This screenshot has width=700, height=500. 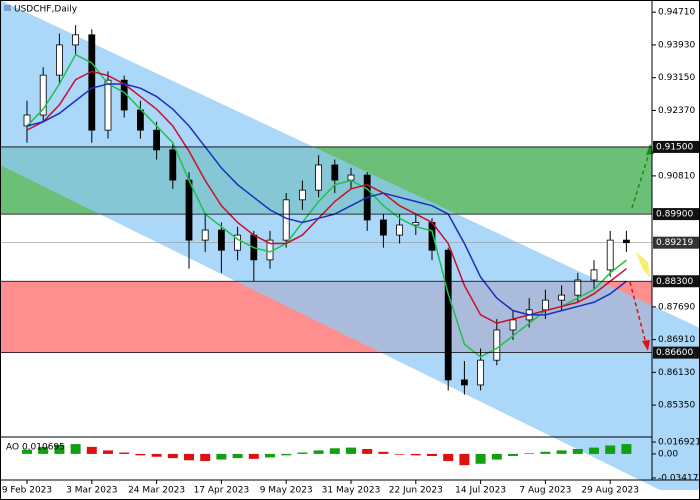 What do you see at coordinates (610, 491) in the screenshot?
I see `x-tick-label: 29 Aug 2023` at bounding box center [610, 491].